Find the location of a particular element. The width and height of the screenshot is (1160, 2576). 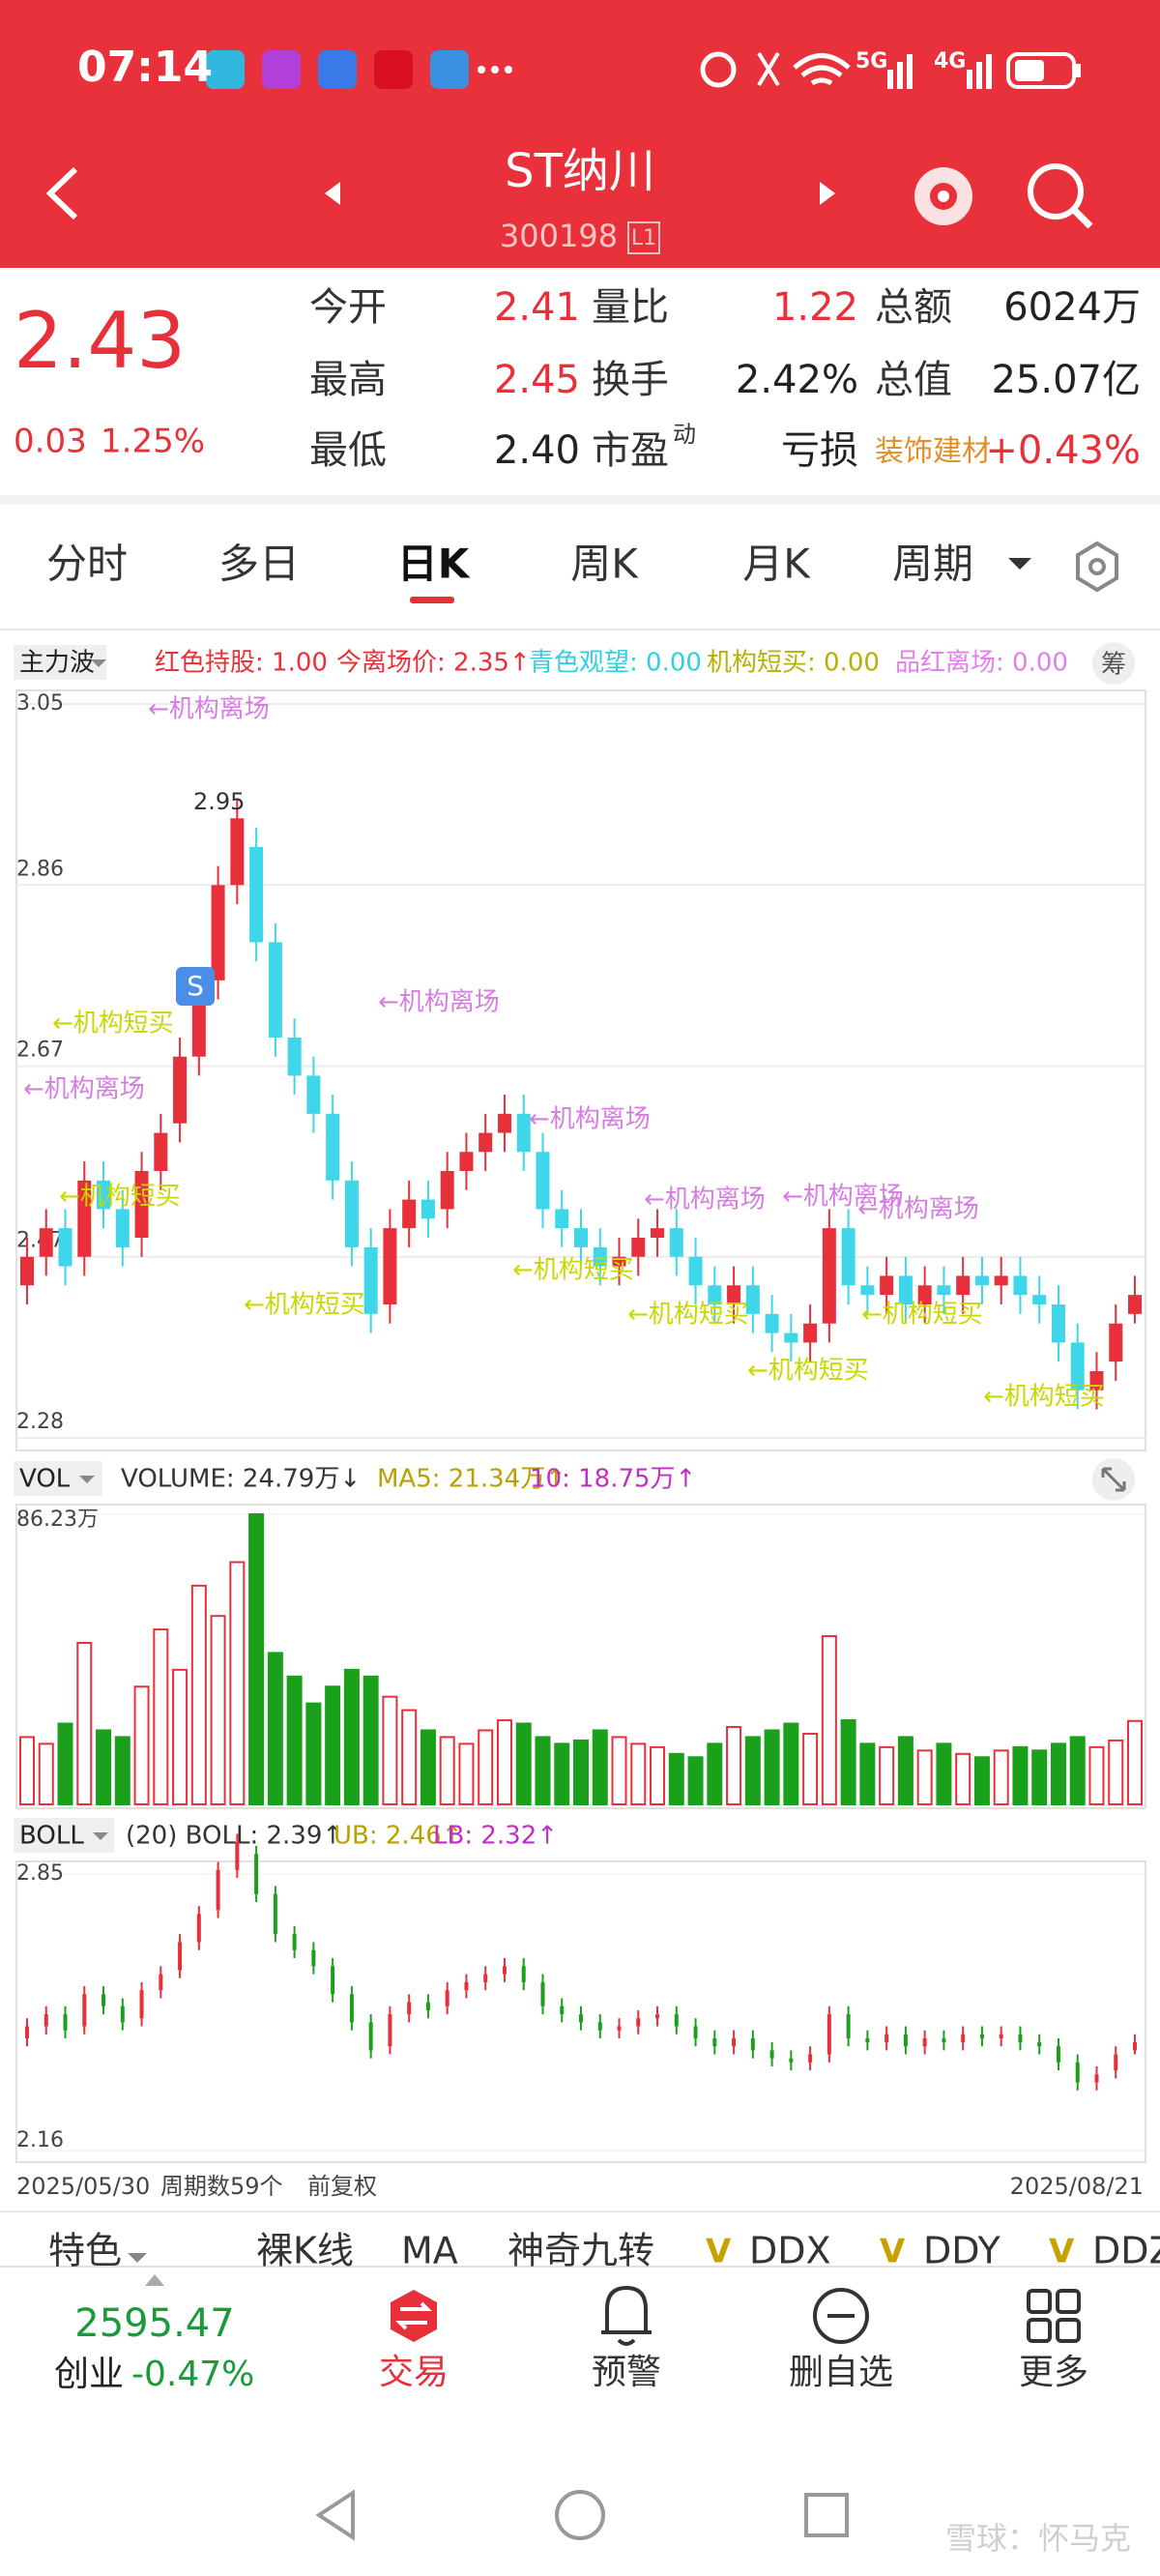

settings-dot is located at coordinates (1097, 566).